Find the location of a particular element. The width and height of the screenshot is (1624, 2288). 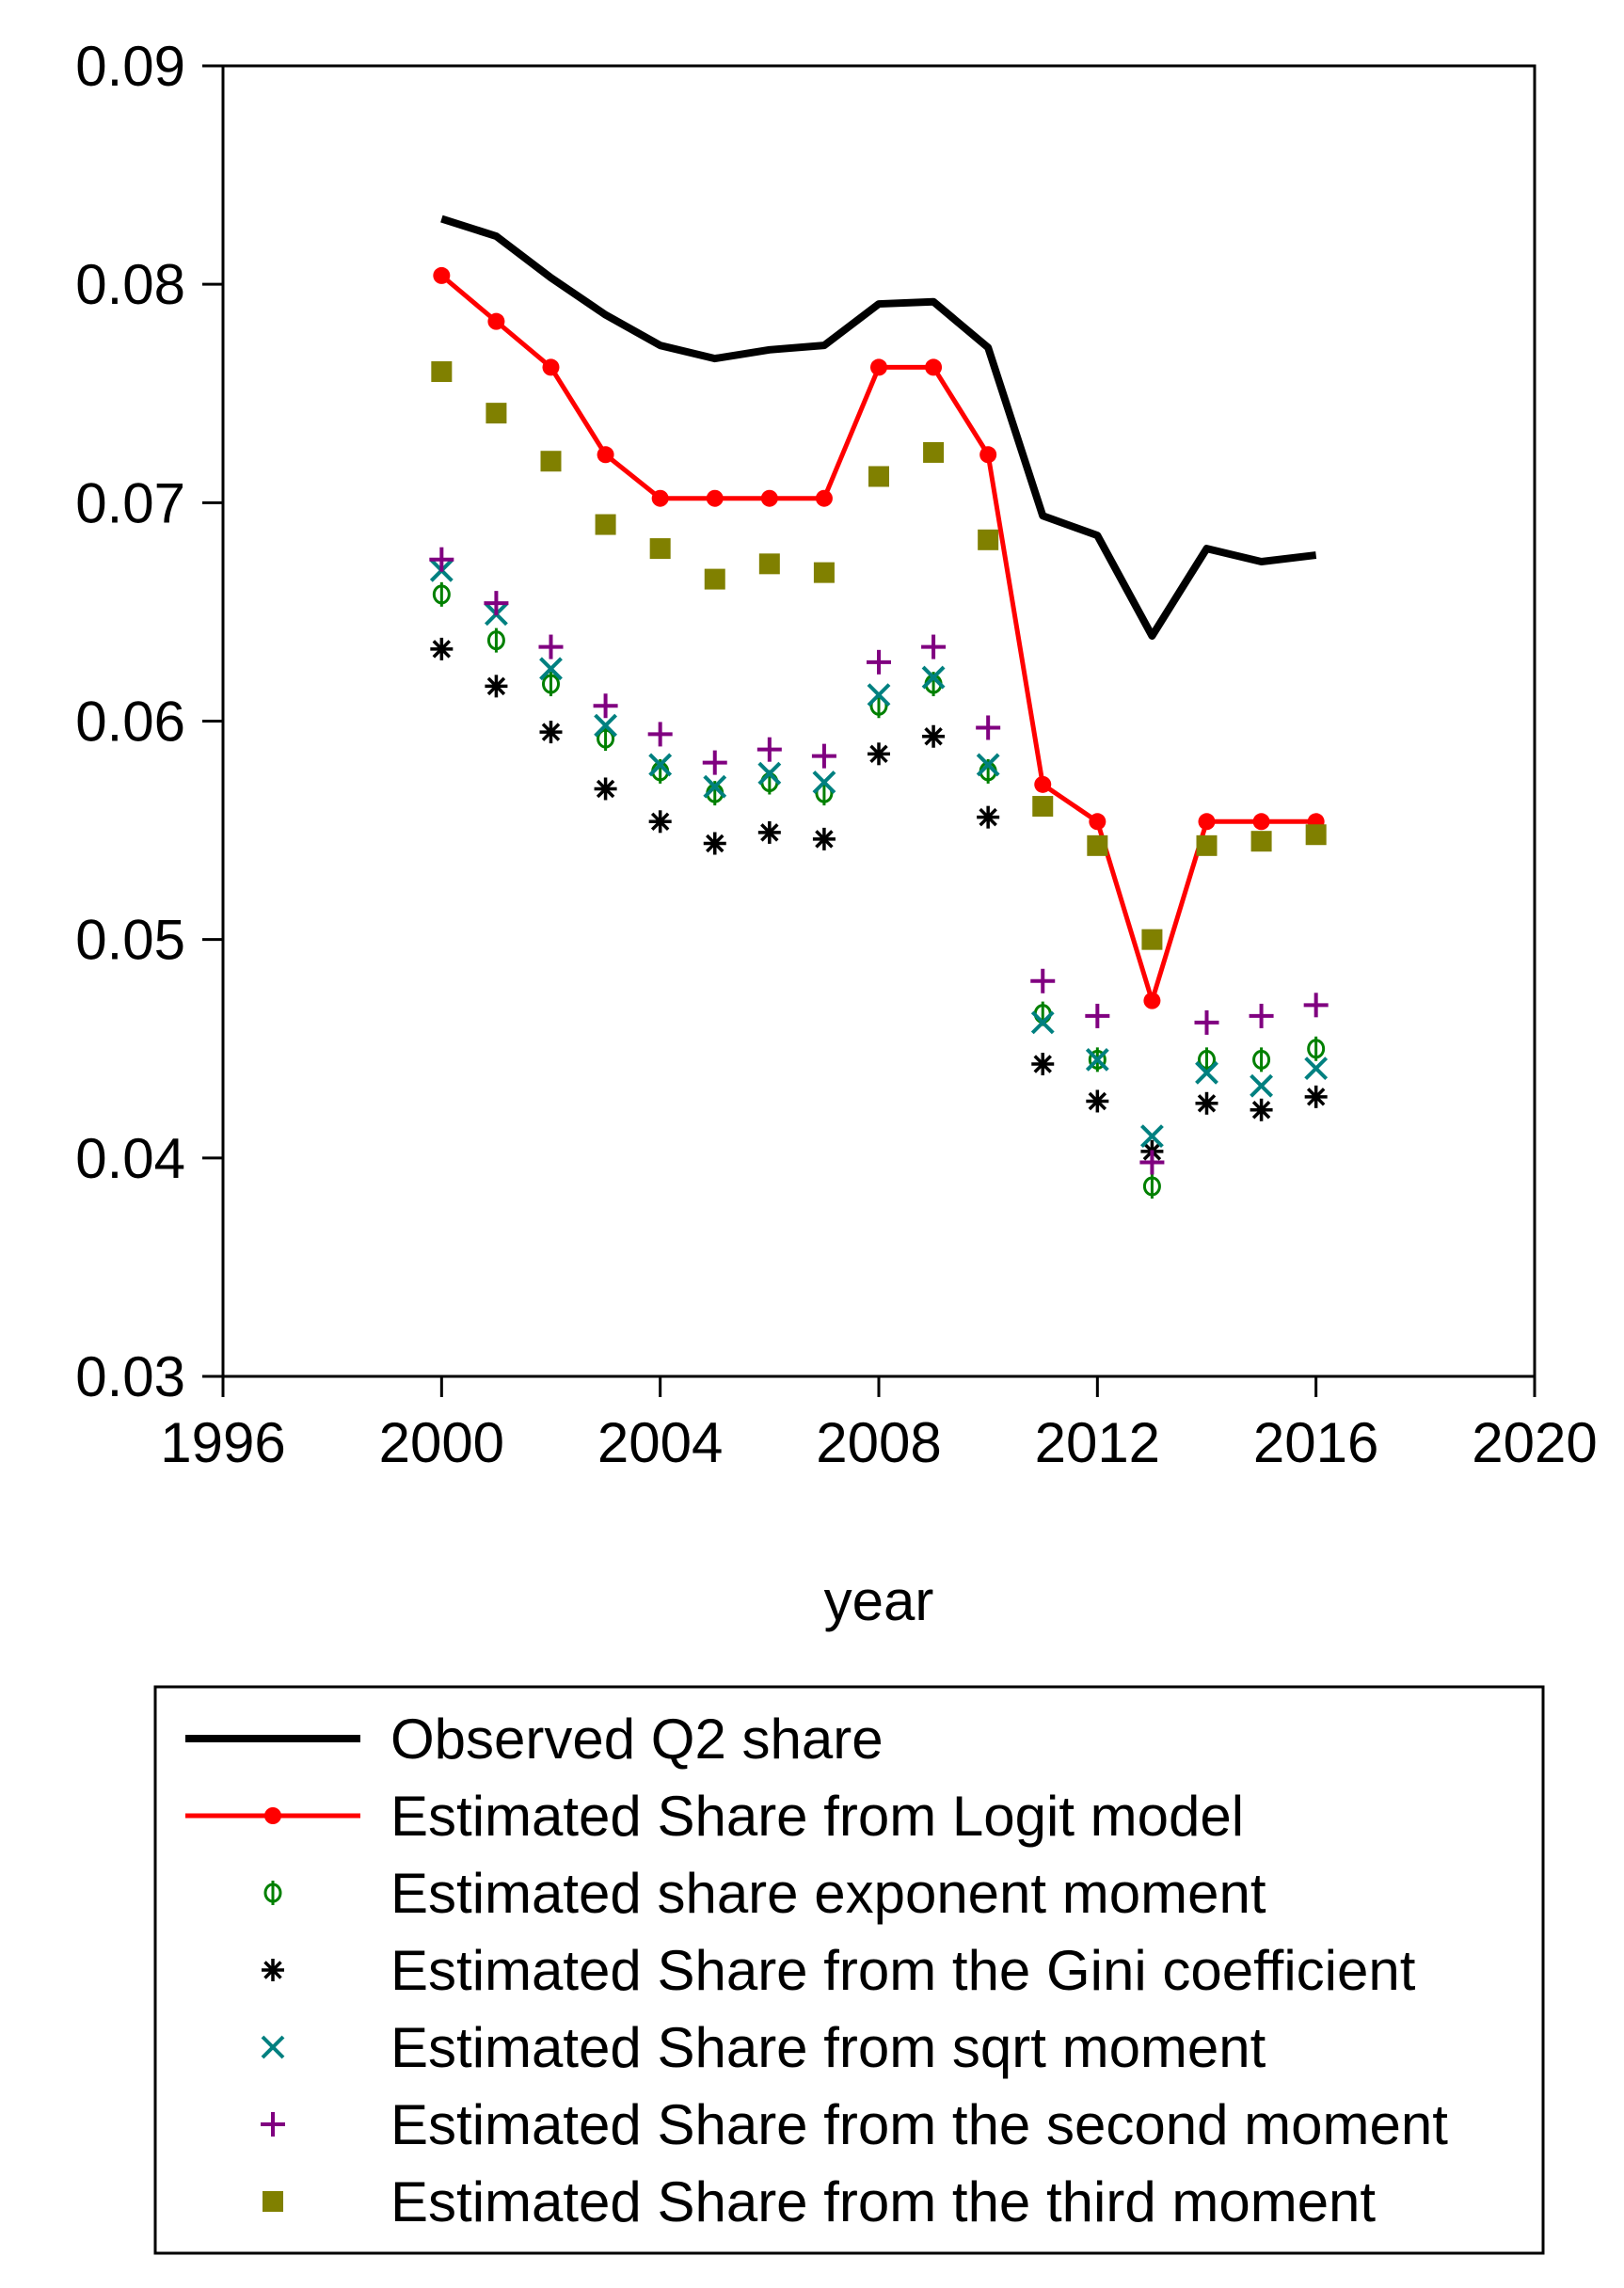

series-estimated-share-from-the-third-moment is located at coordinates (879, 655).